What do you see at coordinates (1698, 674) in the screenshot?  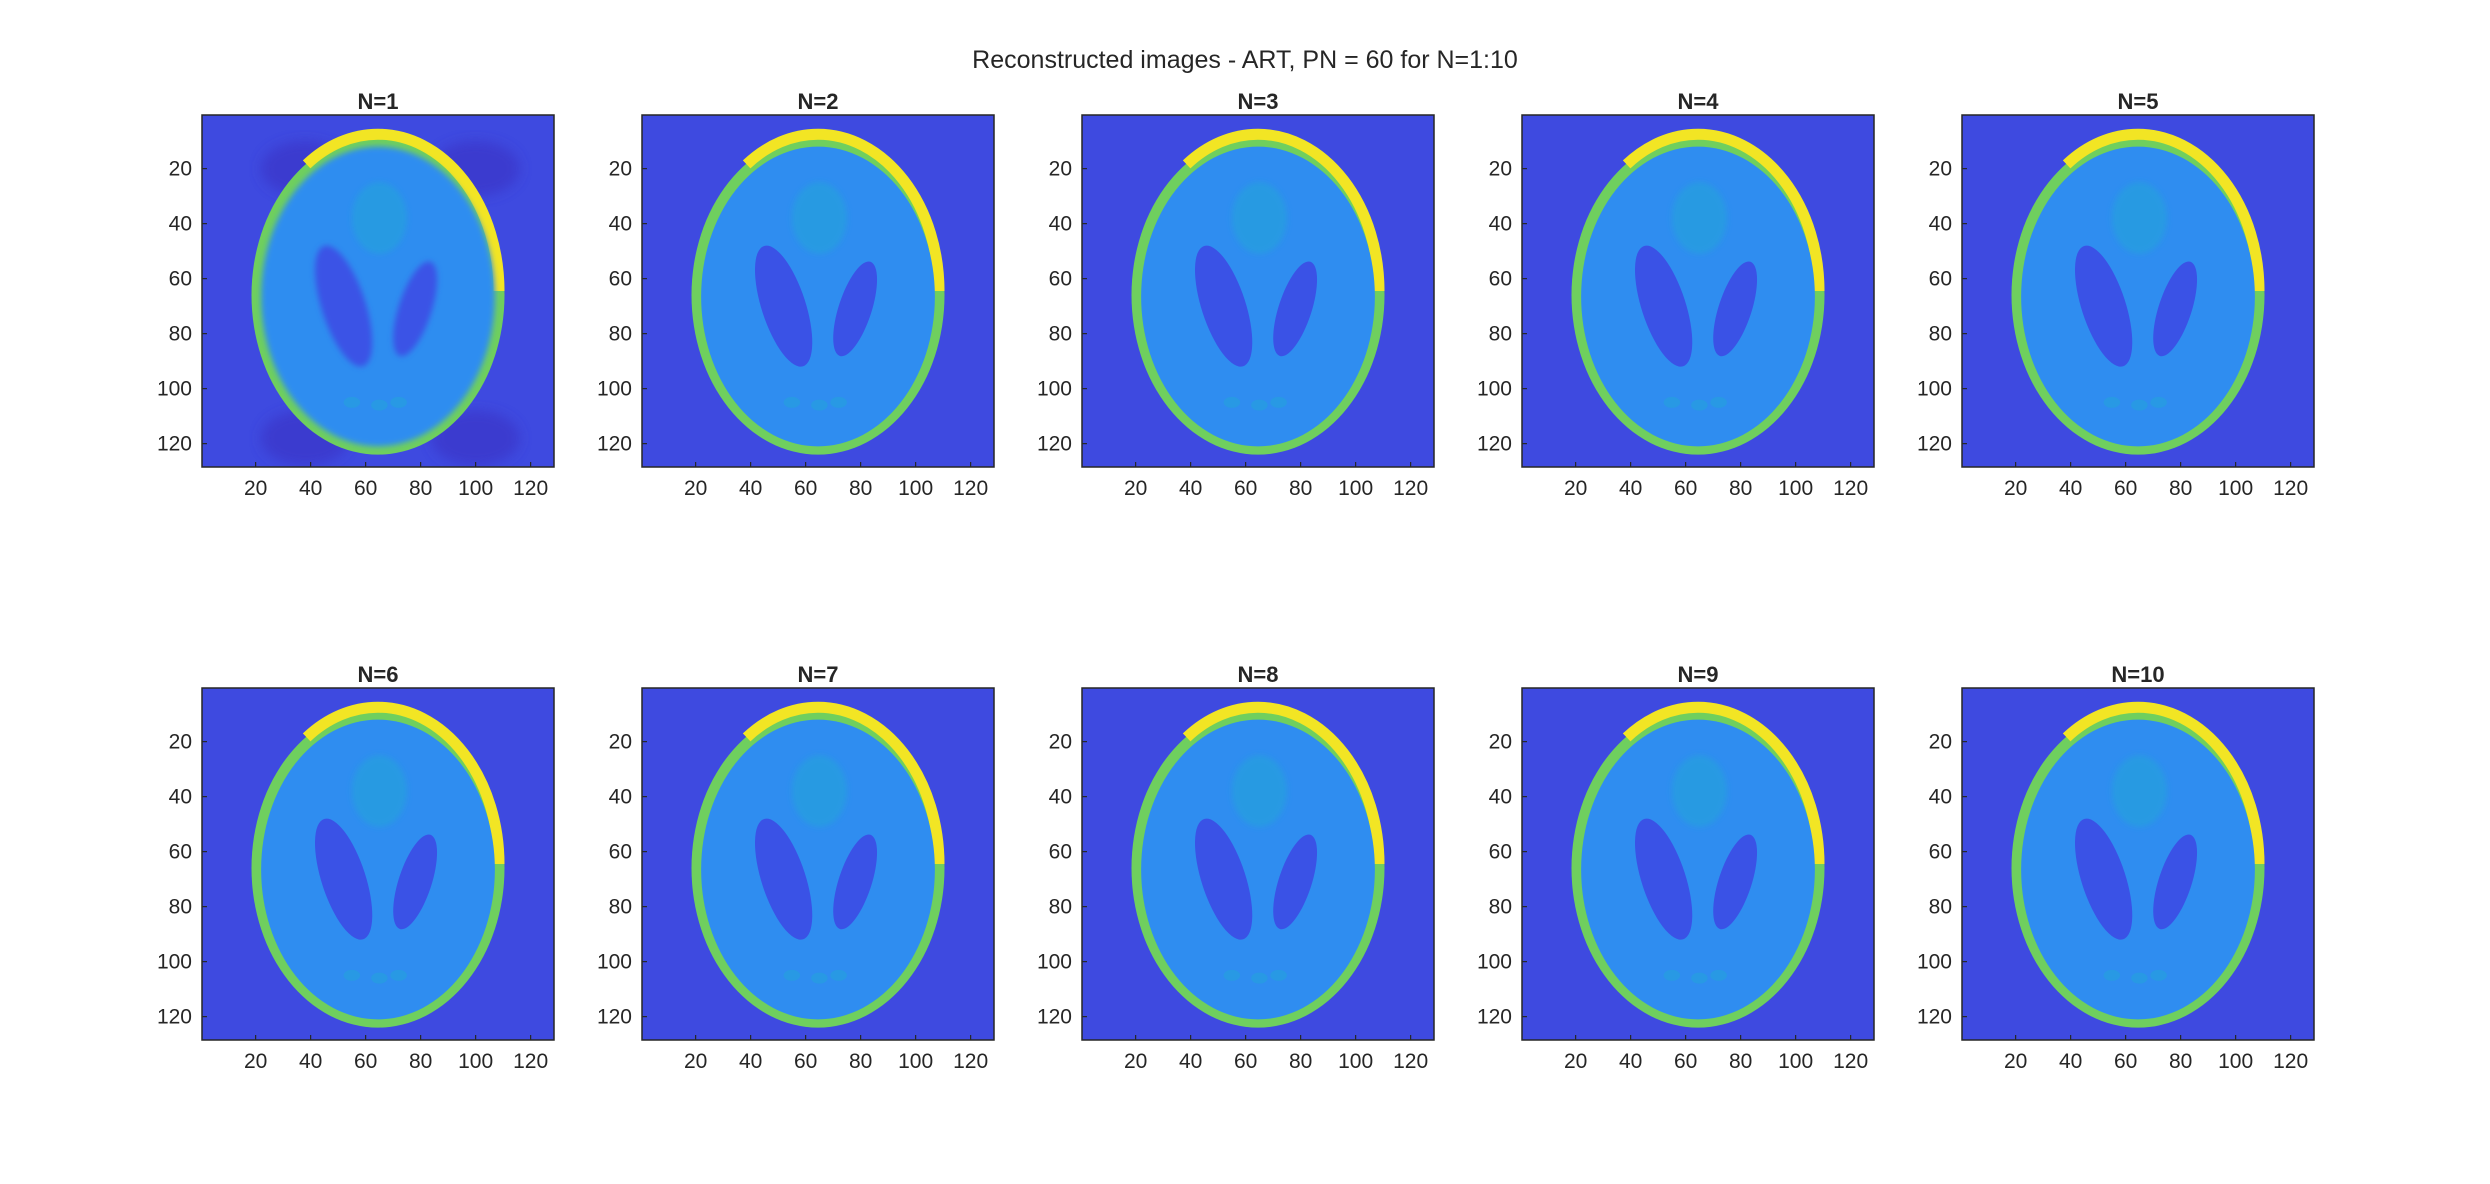 I see `subplot-title: N=9` at bounding box center [1698, 674].